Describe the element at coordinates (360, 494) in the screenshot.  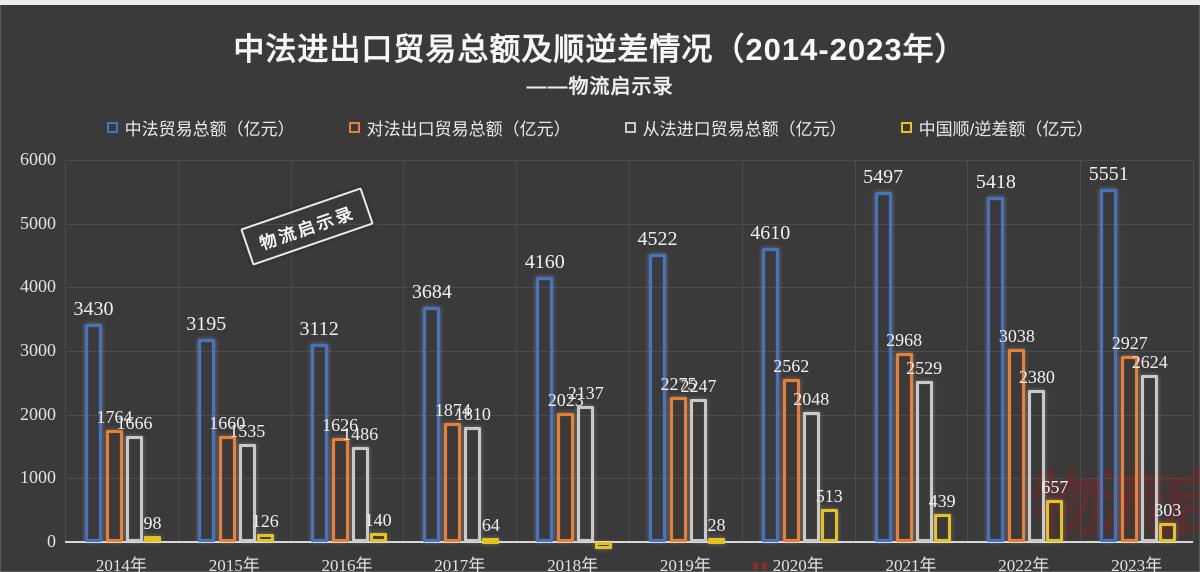
I see `bar-import-2016` at that location.